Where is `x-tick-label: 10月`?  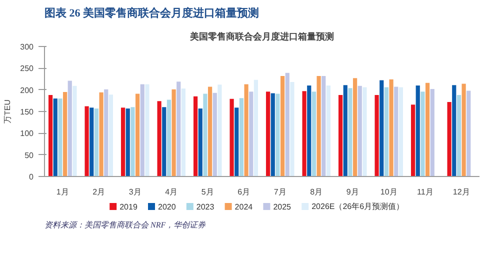
x-tick-label: 10月 is located at coordinates (389, 192).